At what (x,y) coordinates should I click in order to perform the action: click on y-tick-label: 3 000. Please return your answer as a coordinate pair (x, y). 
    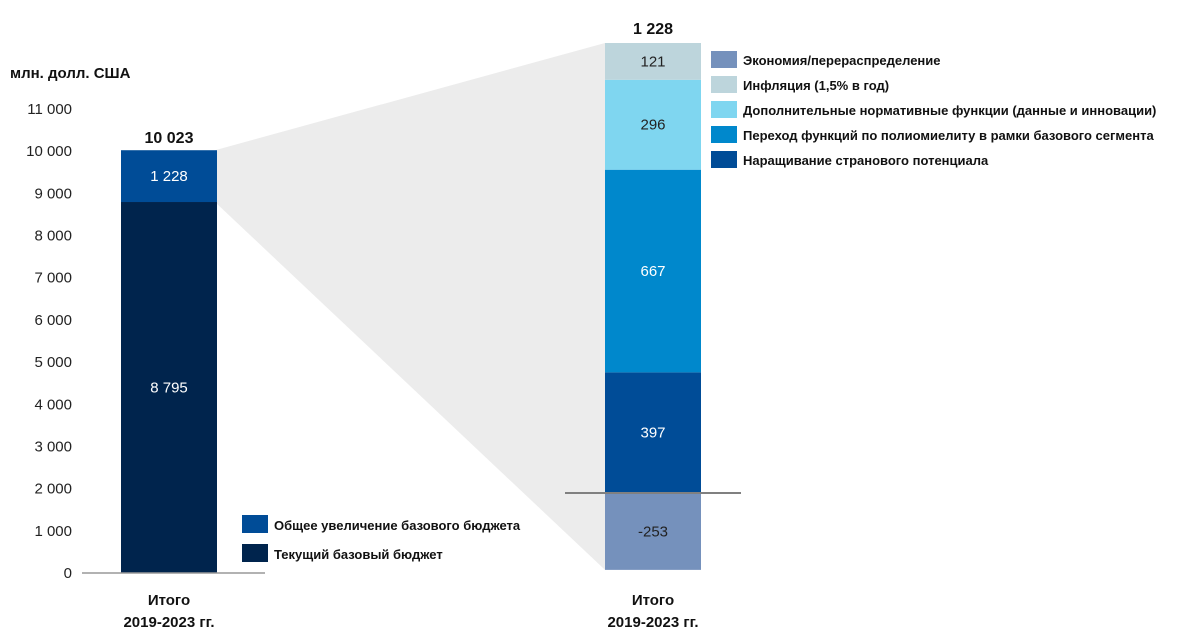
    Looking at the image, I should click on (53, 446).